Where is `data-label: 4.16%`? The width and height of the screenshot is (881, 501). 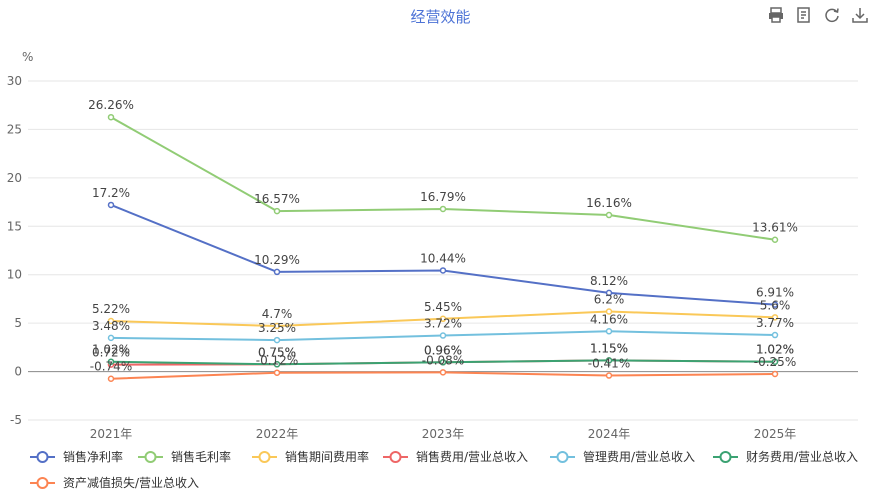
data-label: 4.16% is located at coordinates (609, 319).